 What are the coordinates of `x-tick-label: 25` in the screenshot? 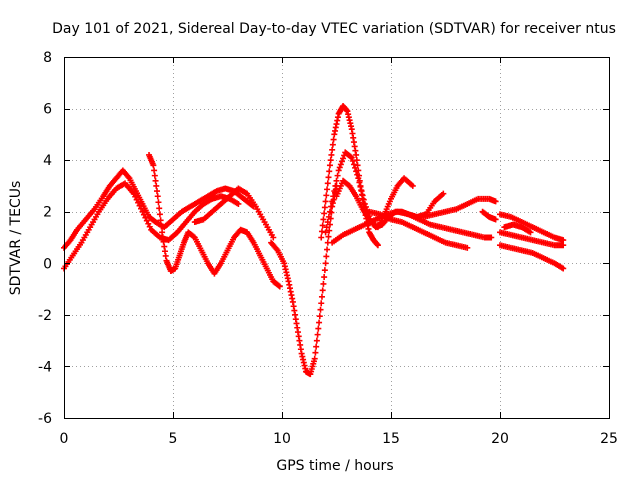 It's located at (609, 439).